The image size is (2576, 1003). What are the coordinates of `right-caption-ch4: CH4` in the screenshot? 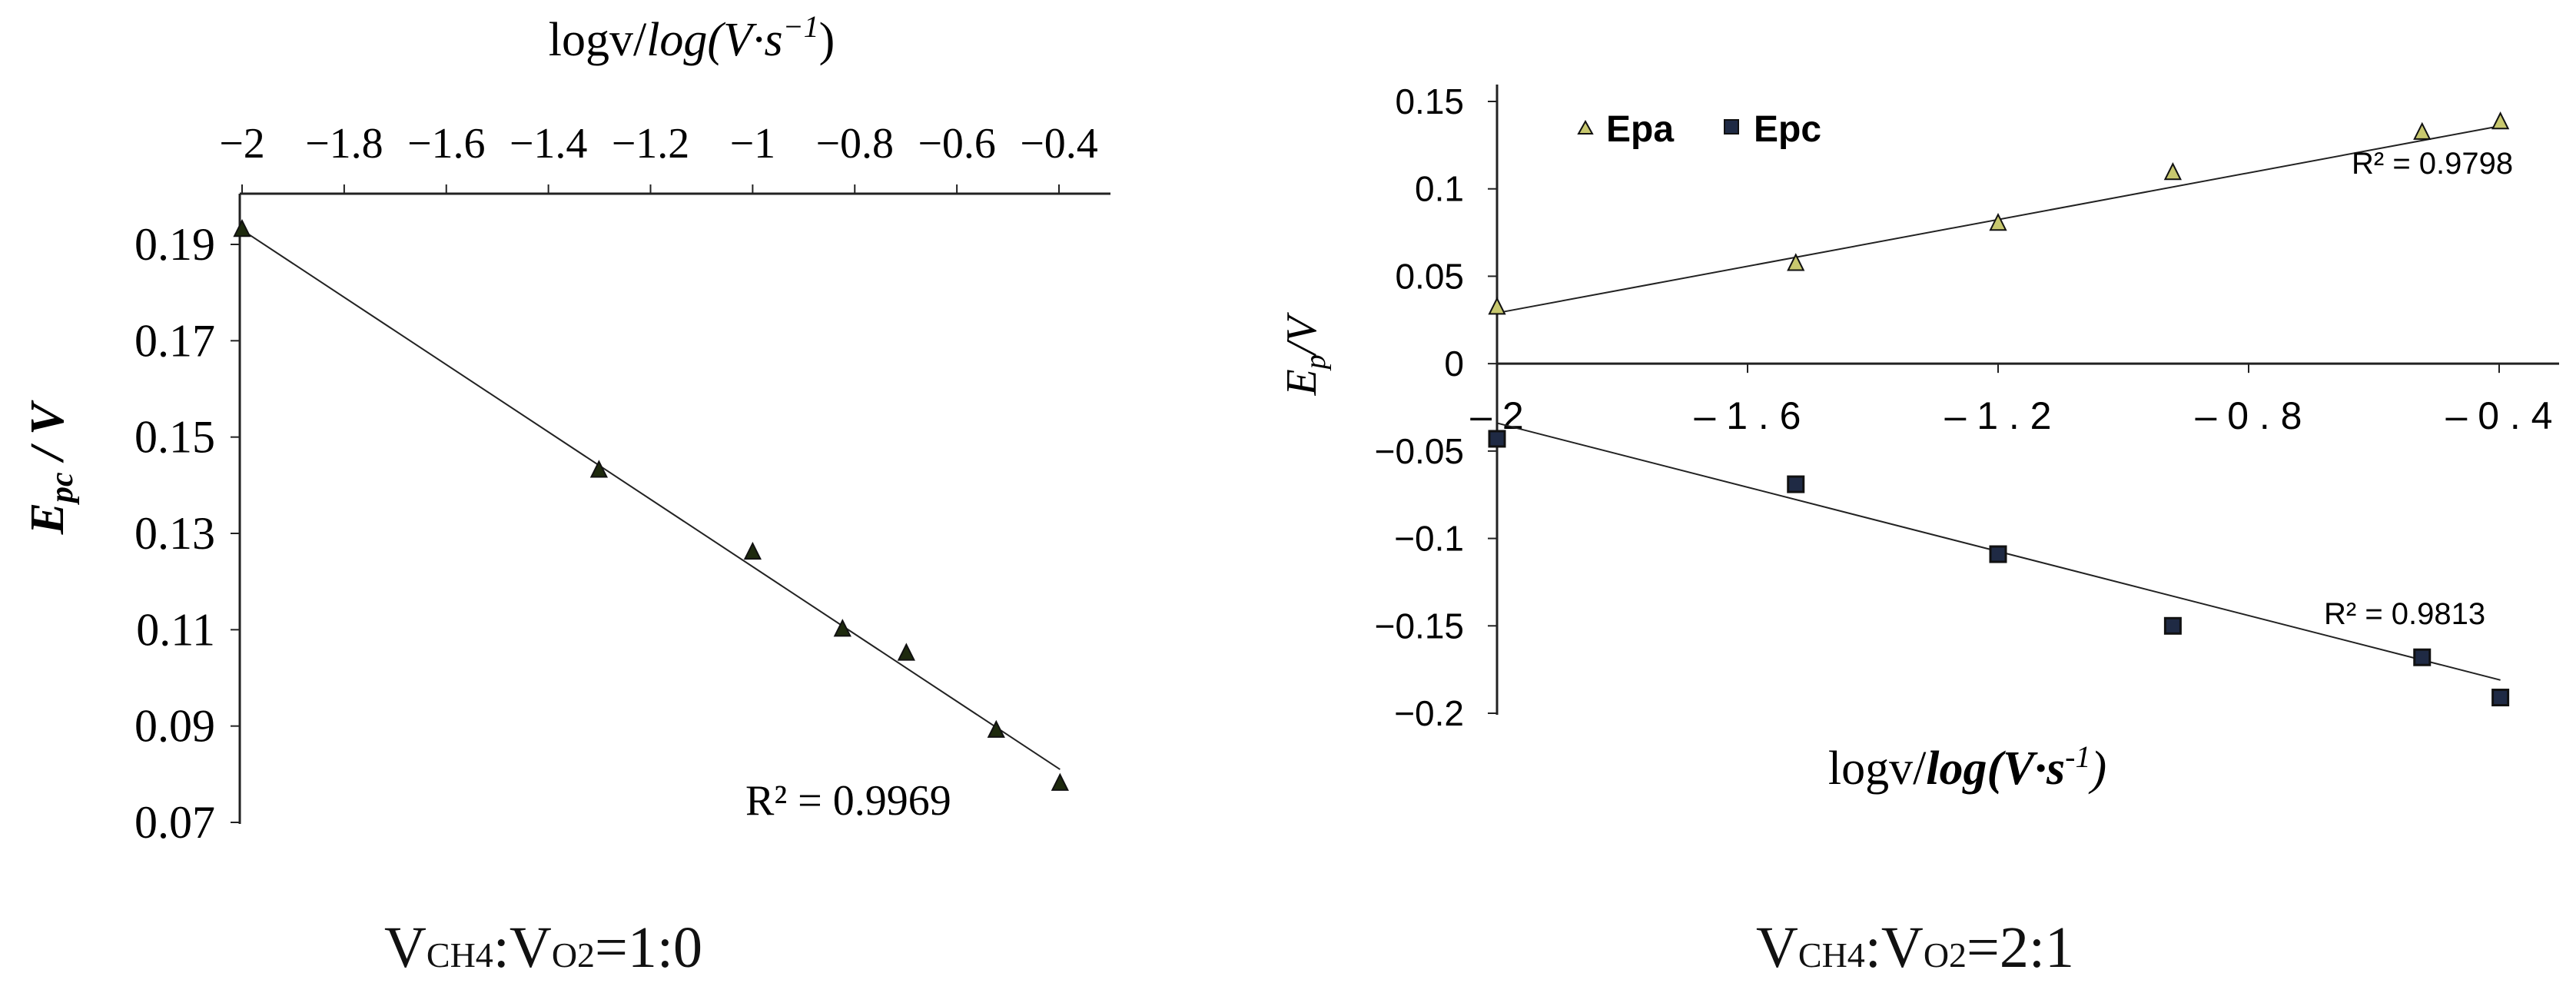 It's located at (1831, 955).